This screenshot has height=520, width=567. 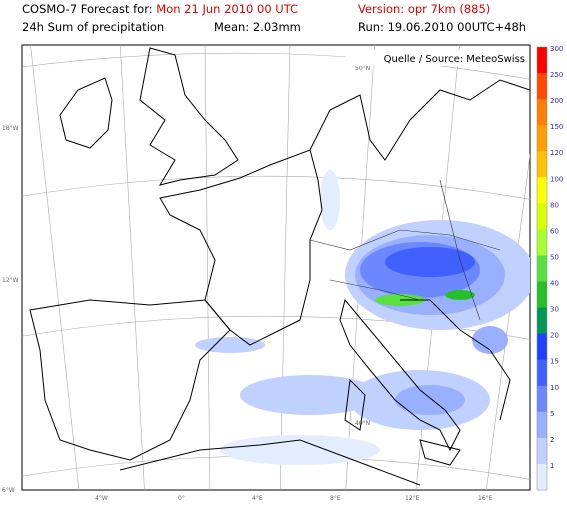 I want to click on lon-label: 0°, so click(x=181, y=498).